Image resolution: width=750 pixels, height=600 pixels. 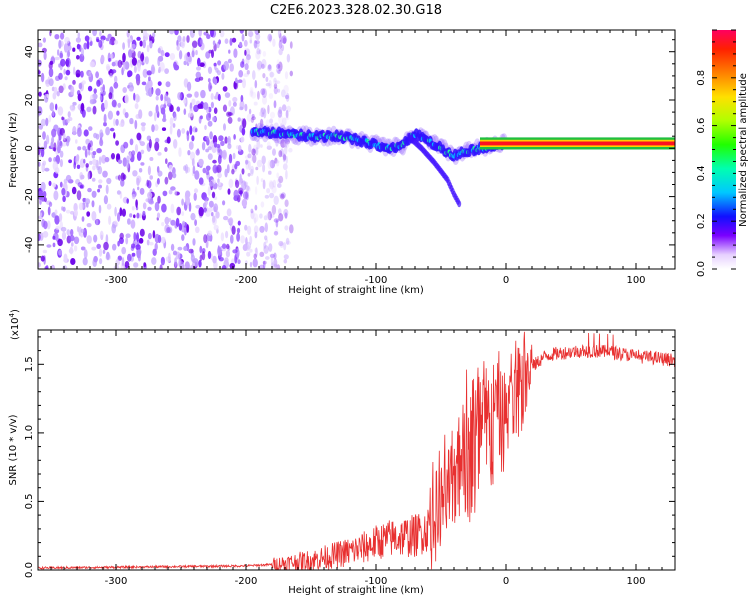 I want to click on y-tick-label: 40, so click(x=29, y=51).